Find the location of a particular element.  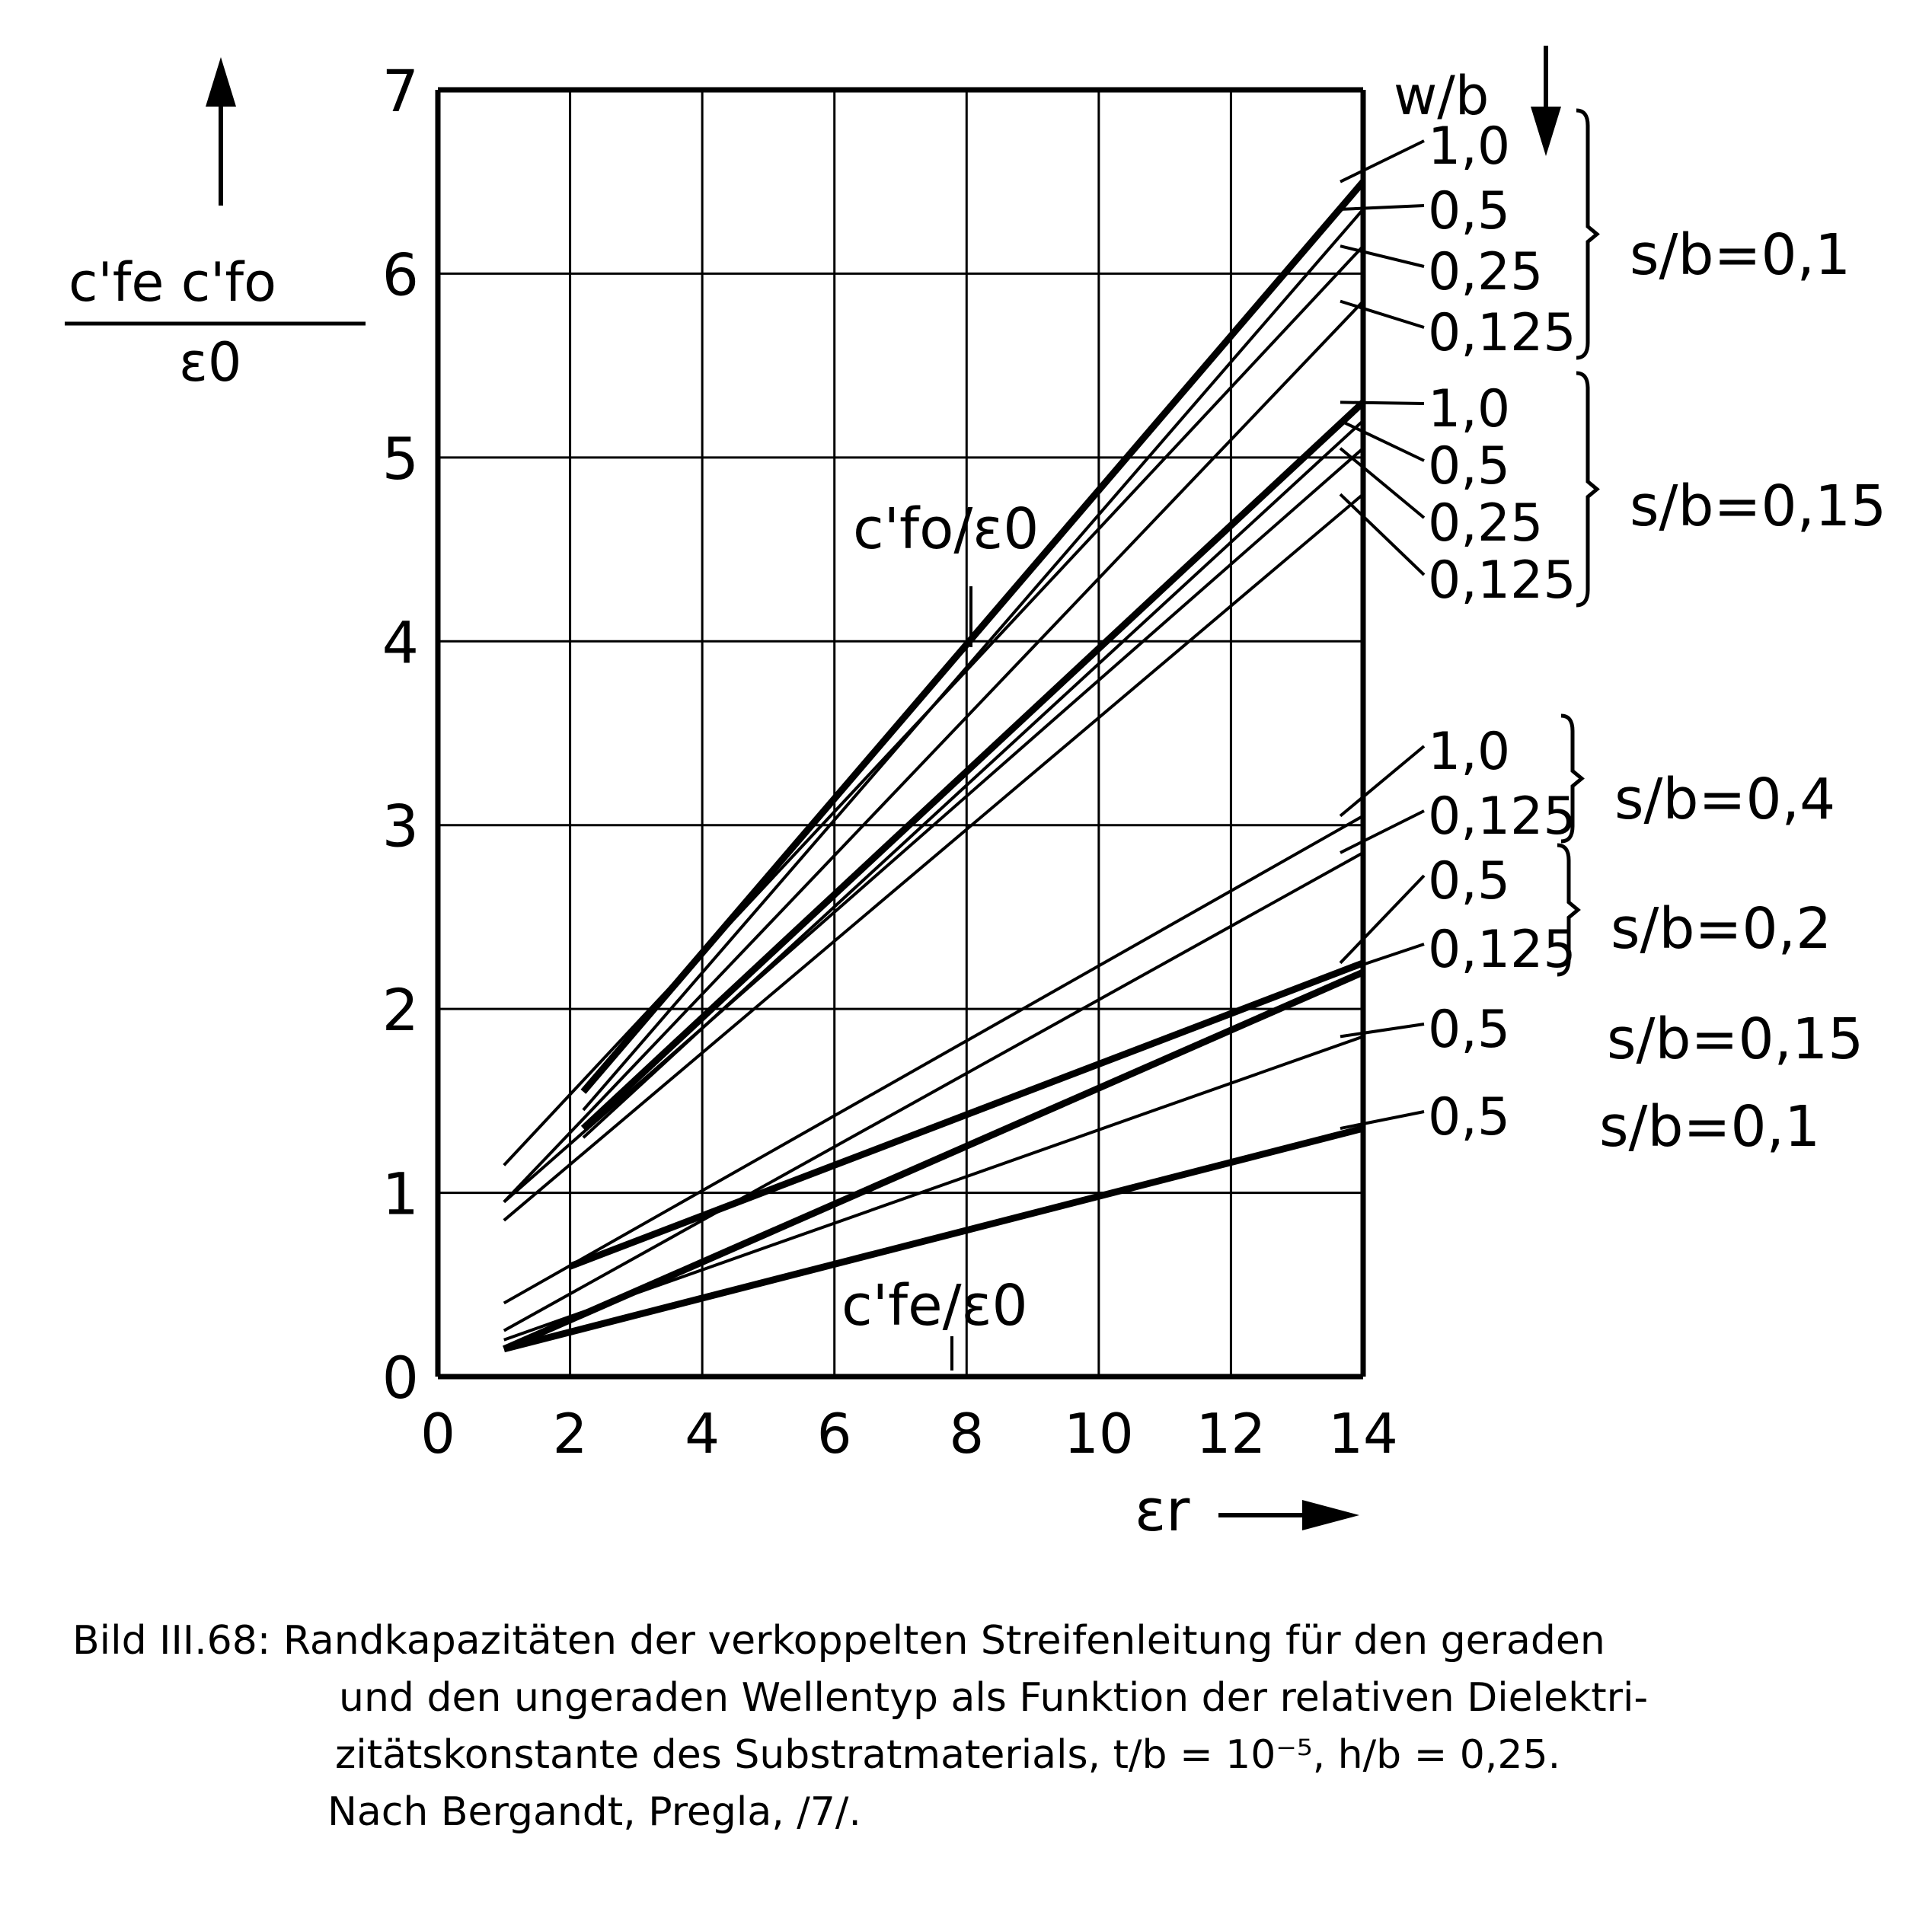

annotation-cfe: c'fe/ε0 is located at coordinates (935, 1306).